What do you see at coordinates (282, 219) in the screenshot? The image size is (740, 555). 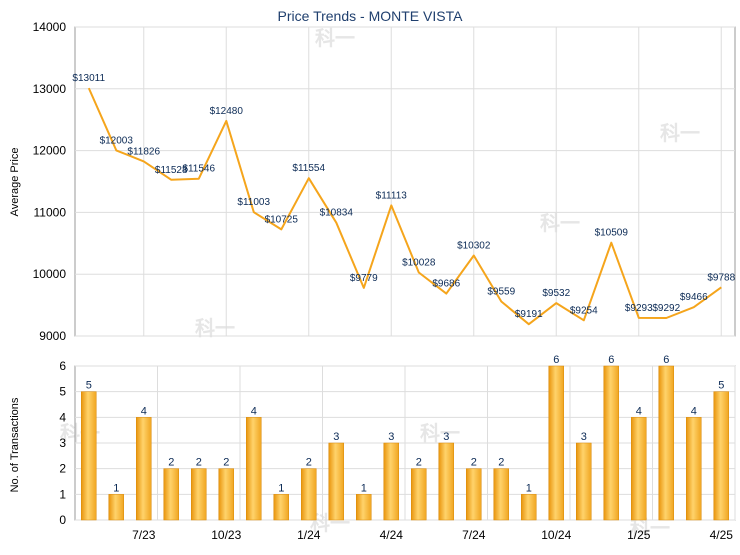 I see `price-data-label: $10725` at bounding box center [282, 219].